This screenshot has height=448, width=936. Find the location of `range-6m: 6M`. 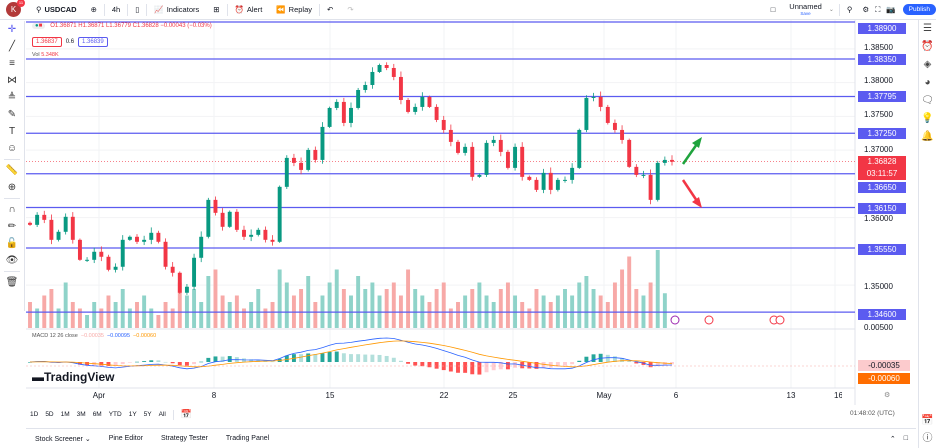

range-6m: 6M is located at coordinates (97, 414).